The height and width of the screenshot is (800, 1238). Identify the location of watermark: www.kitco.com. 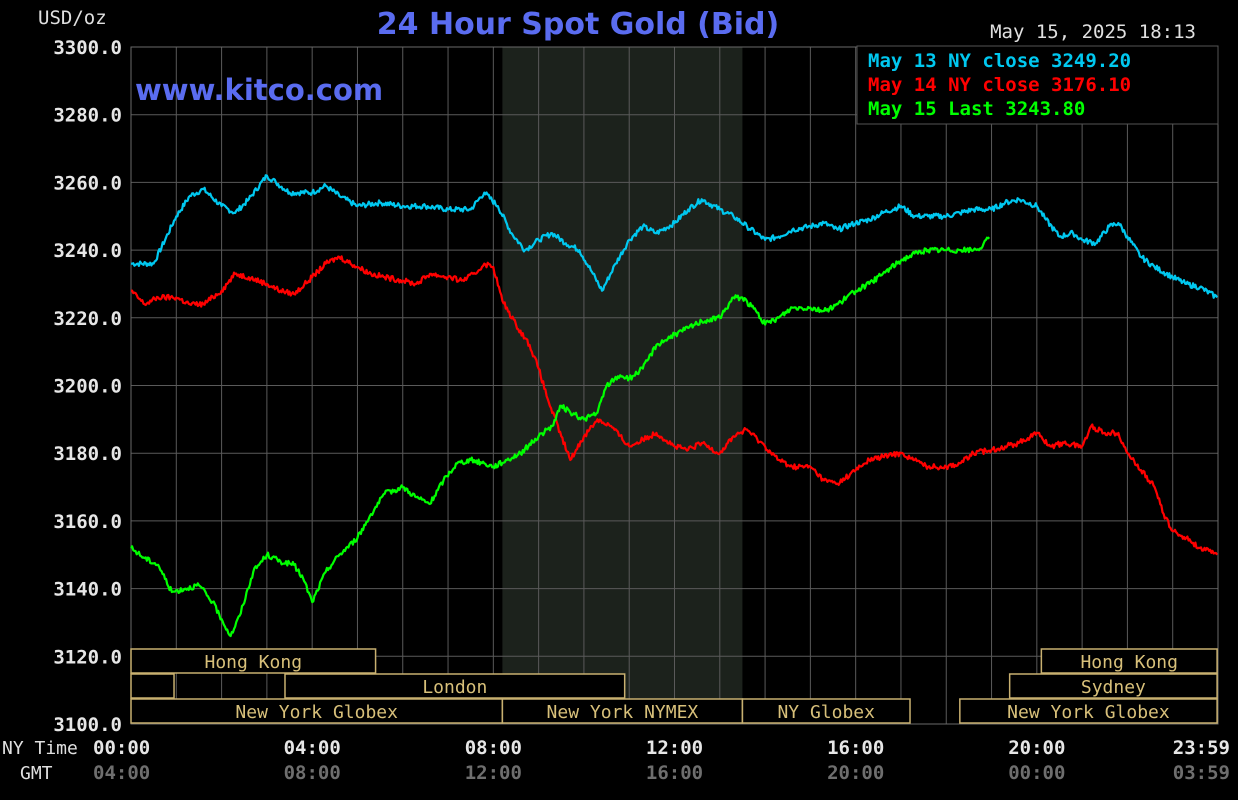
(259, 90).